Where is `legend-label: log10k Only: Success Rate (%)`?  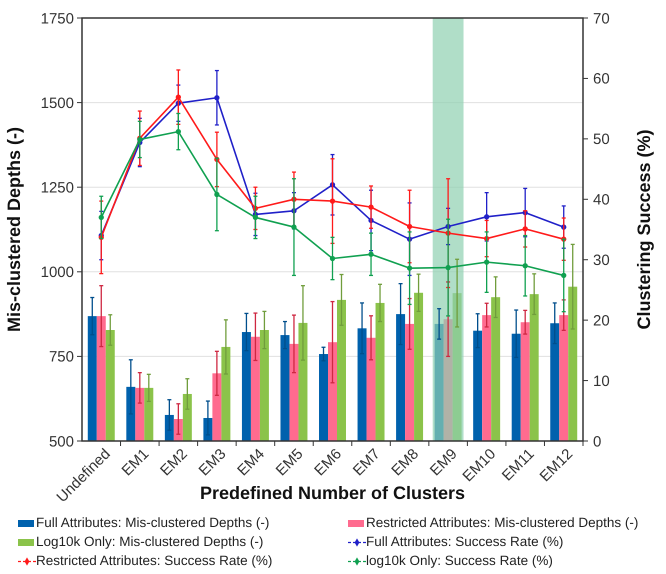 legend-label: log10k Only: Success Rate (%) is located at coordinates (459, 560).